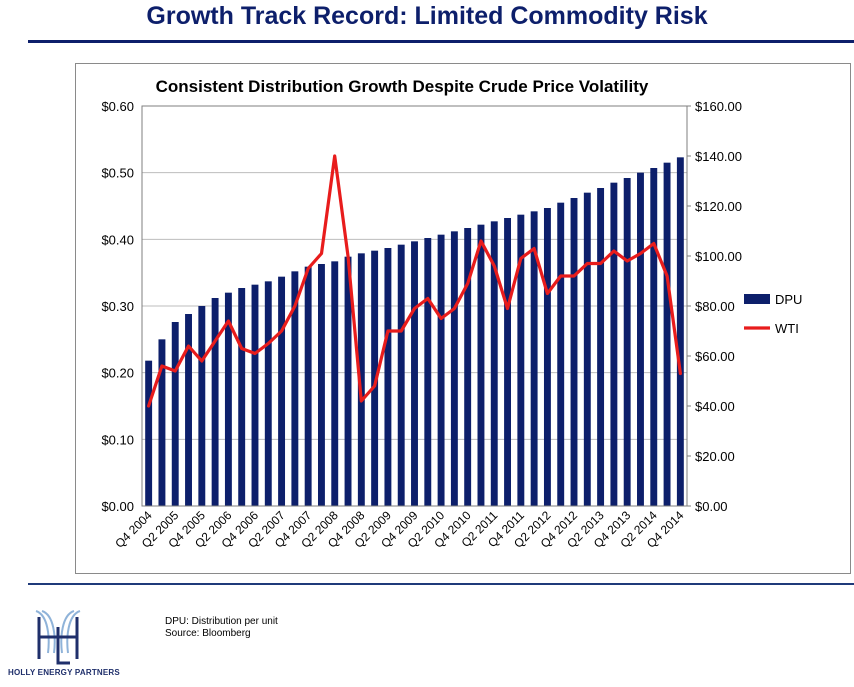 This screenshot has width=854, height=687. Describe the element at coordinates (715, 306) in the screenshot. I see `y-right-tick-label: $80.00` at that location.